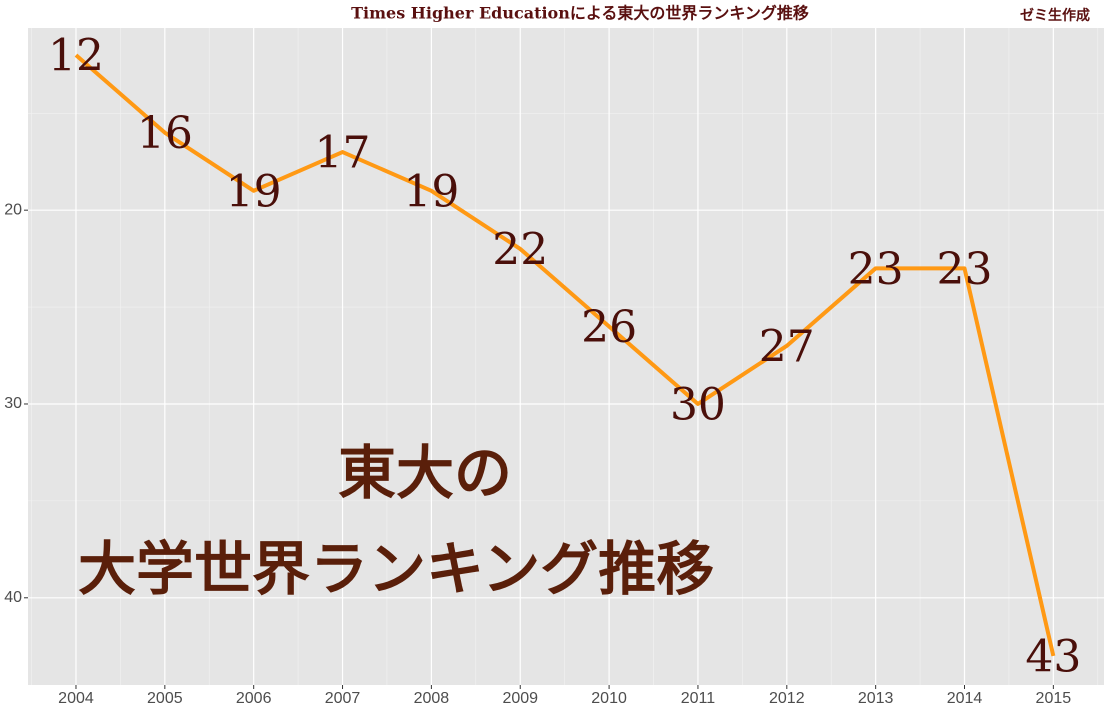 This screenshot has width=1109, height=709. What do you see at coordinates (520, 698) in the screenshot?
I see `x-tick-label: 2009` at bounding box center [520, 698].